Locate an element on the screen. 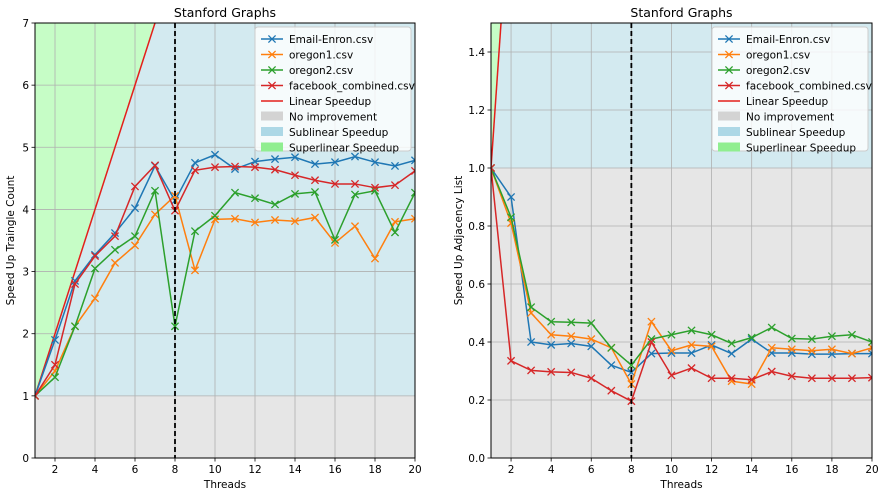  legend-box is located at coordinates (333, 89).